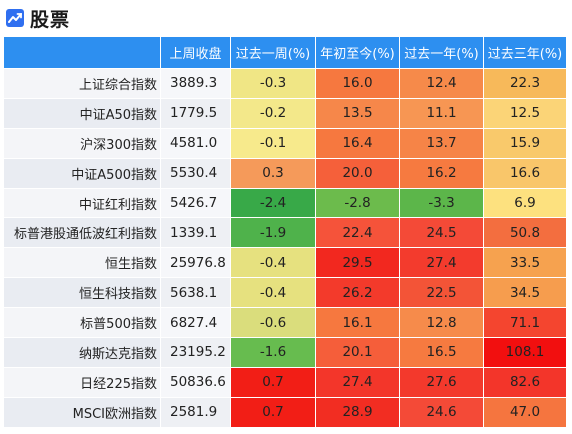  What do you see at coordinates (525, 113) in the screenshot?
I see `three-year-change-cell: 12.5` at bounding box center [525, 113].